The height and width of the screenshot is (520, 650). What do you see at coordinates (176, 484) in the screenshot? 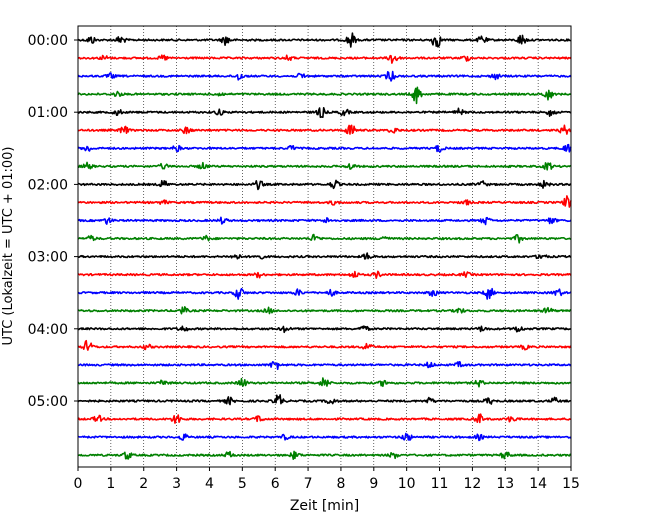
I see `x-tick-label-3: 3` at bounding box center [176, 484].